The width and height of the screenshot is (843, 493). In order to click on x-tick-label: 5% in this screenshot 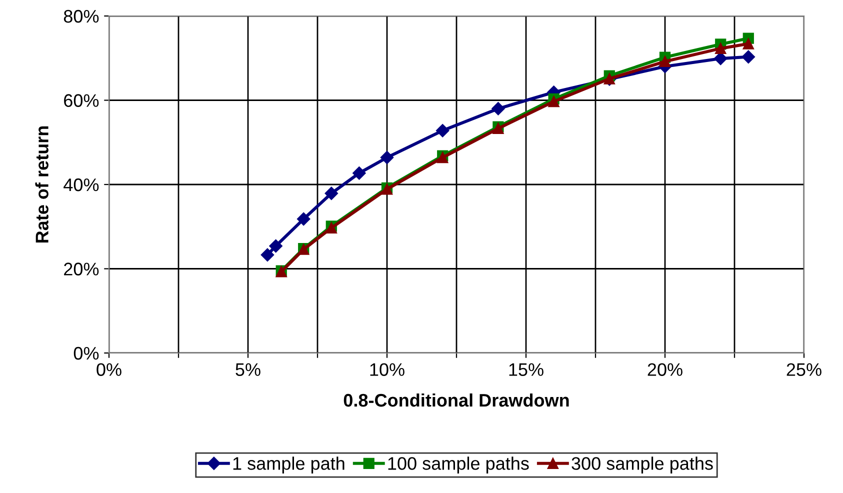, I will do `click(248, 369)`.